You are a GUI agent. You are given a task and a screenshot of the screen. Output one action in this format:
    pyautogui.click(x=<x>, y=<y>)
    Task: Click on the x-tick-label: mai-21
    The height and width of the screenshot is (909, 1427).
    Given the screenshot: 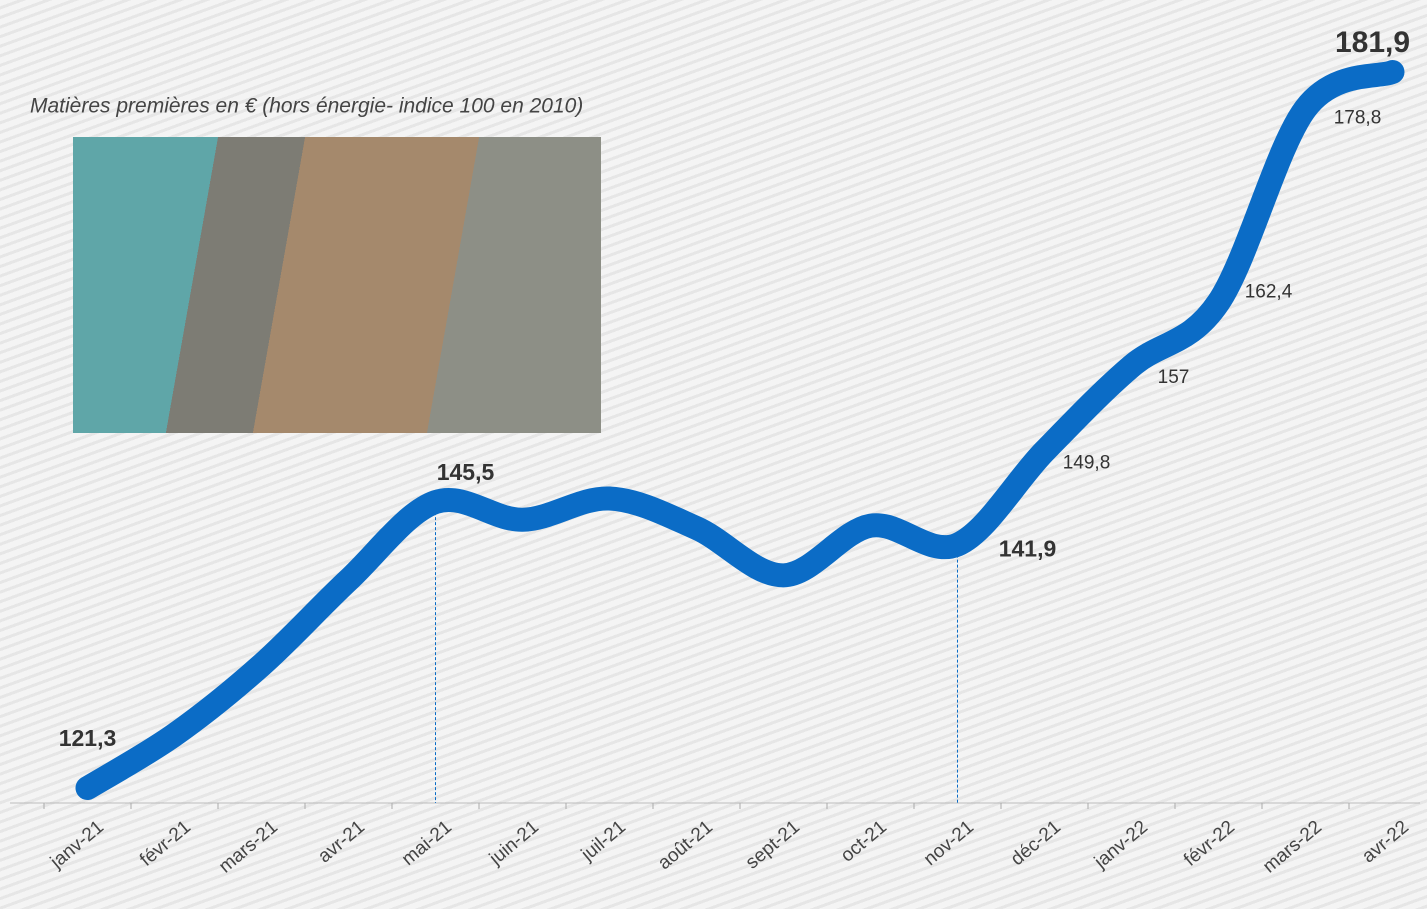 What is the action you would take?
    pyautogui.click(x=427, y=843)
    